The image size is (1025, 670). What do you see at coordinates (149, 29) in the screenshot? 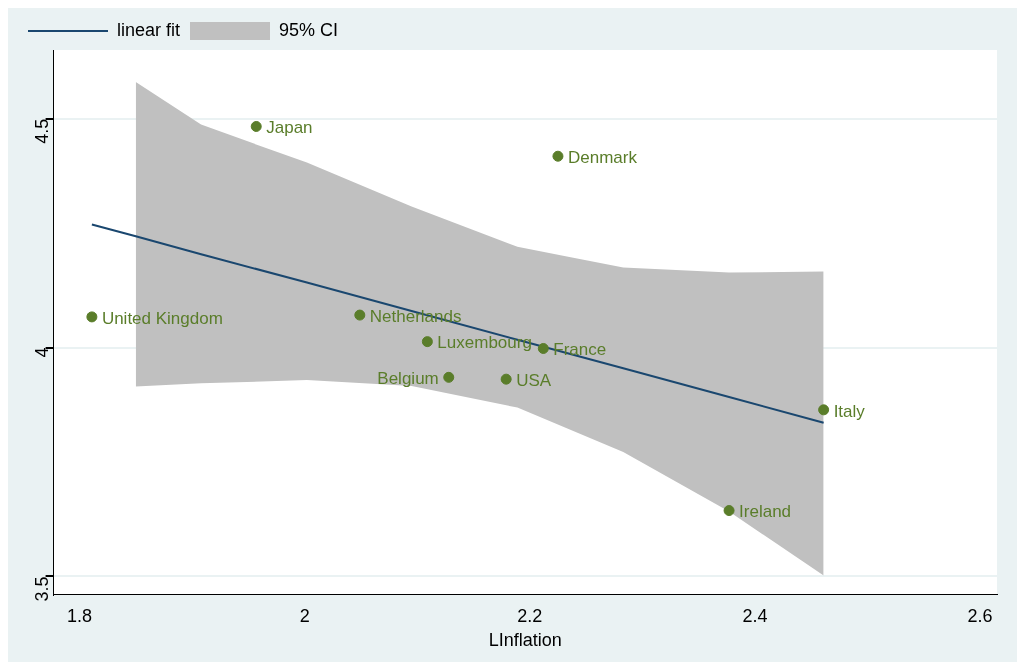
I see `legend-label: linear fit` at bounding box center [149, 29].